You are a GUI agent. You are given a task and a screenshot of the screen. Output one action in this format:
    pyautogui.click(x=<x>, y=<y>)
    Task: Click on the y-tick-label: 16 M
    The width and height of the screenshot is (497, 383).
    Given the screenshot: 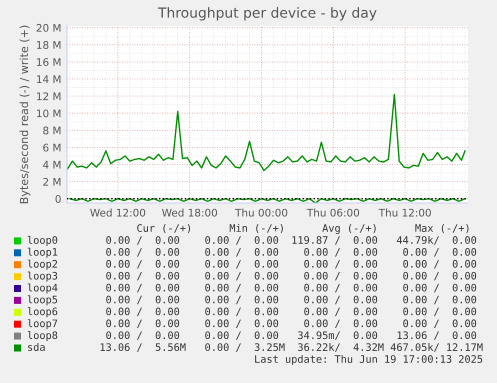 What is the action you would take?
    pyautogui.click(x=48, y=62)
    